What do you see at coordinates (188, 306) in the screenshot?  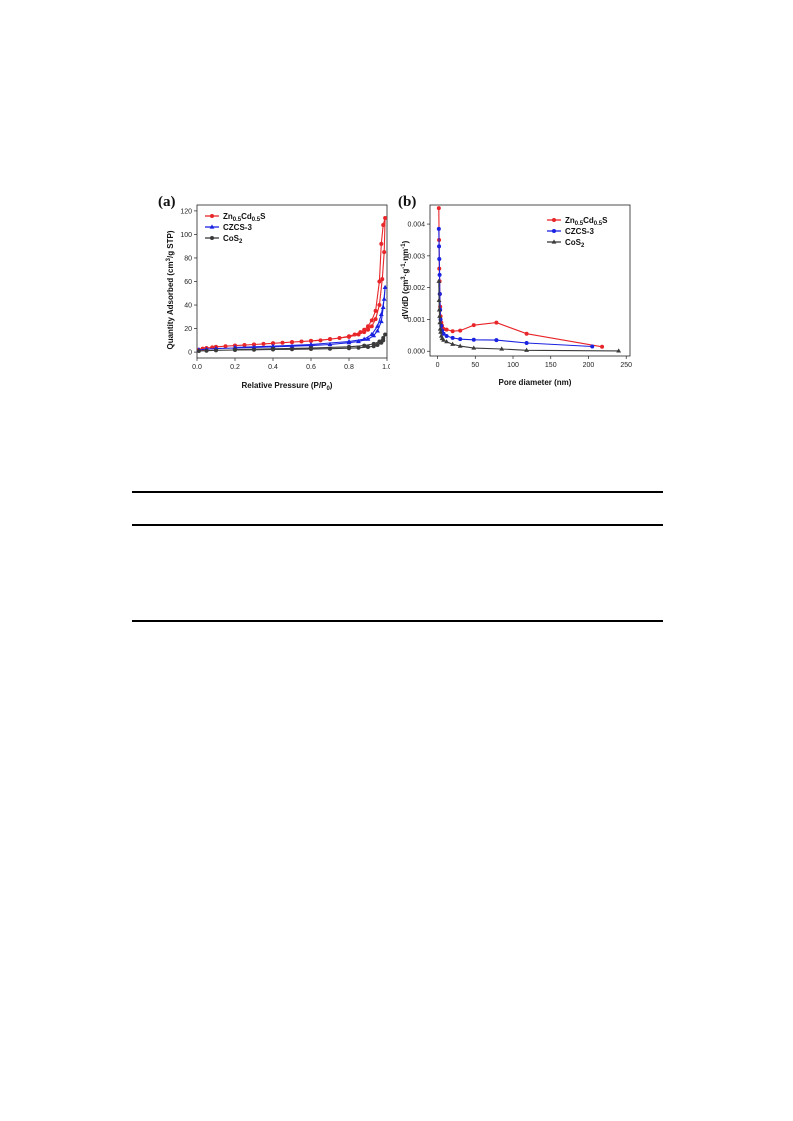 I see `y-tick-label: 40` at bounding box center [188, 306].